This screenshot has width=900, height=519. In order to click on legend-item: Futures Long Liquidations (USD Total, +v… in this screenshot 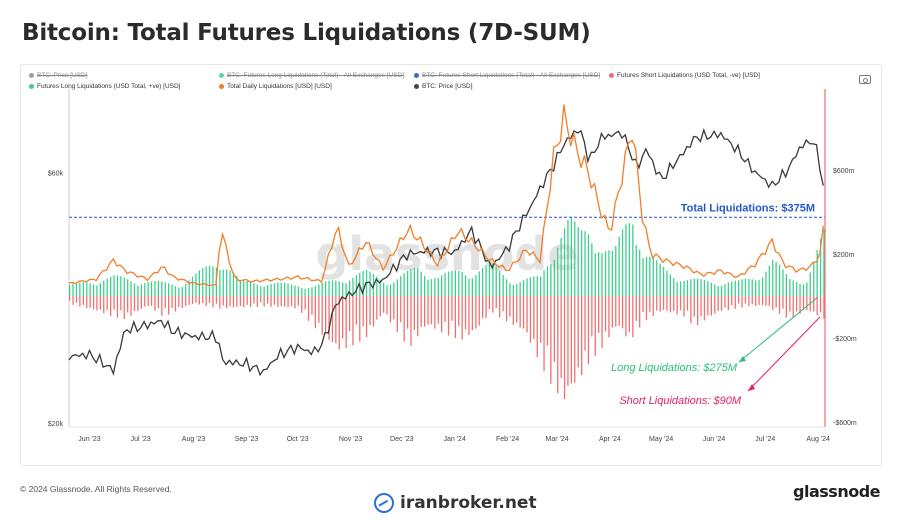, I will do `click(124, 86)`.